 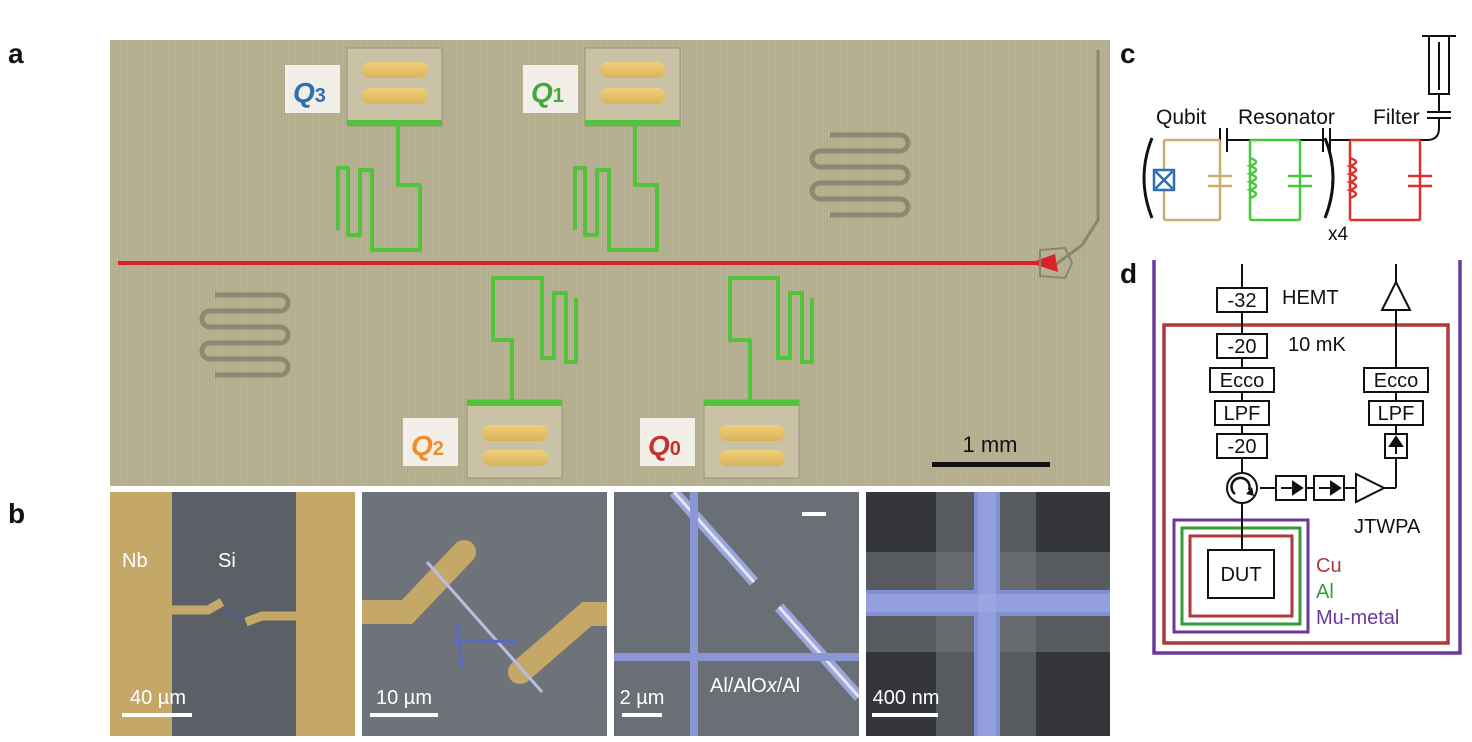 I want to click on sem-image-2: 10 µm, so click(x=484, y=614).